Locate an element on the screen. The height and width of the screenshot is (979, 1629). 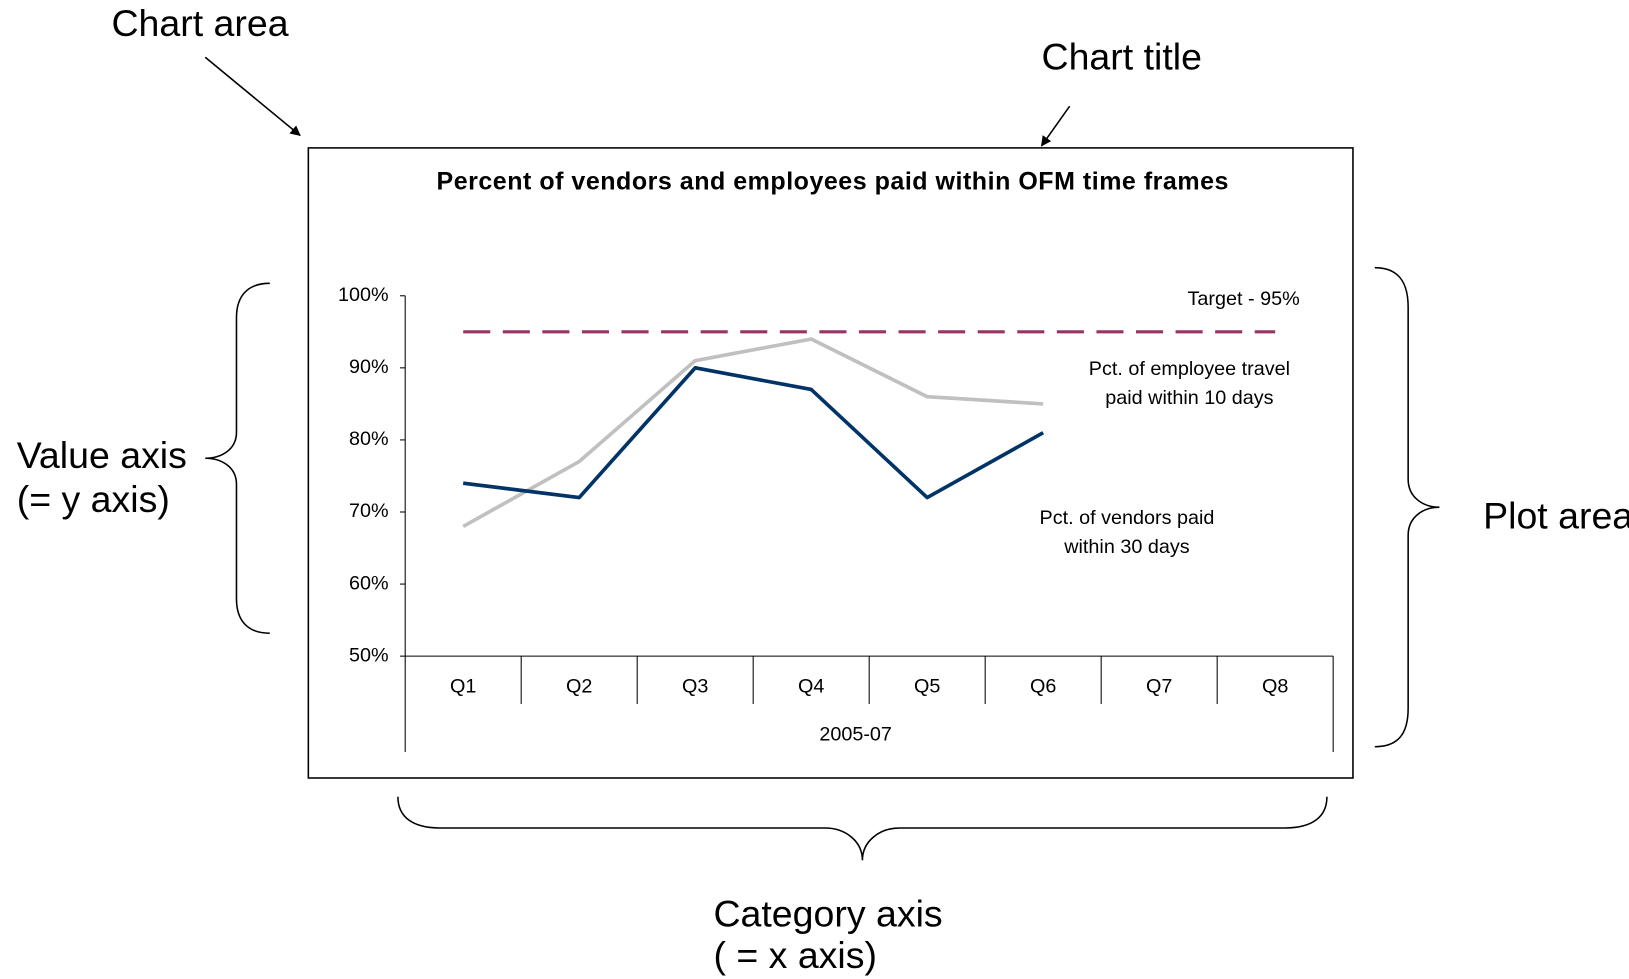
x-tick-label: Q7 is located at coordinates (1159, 687).